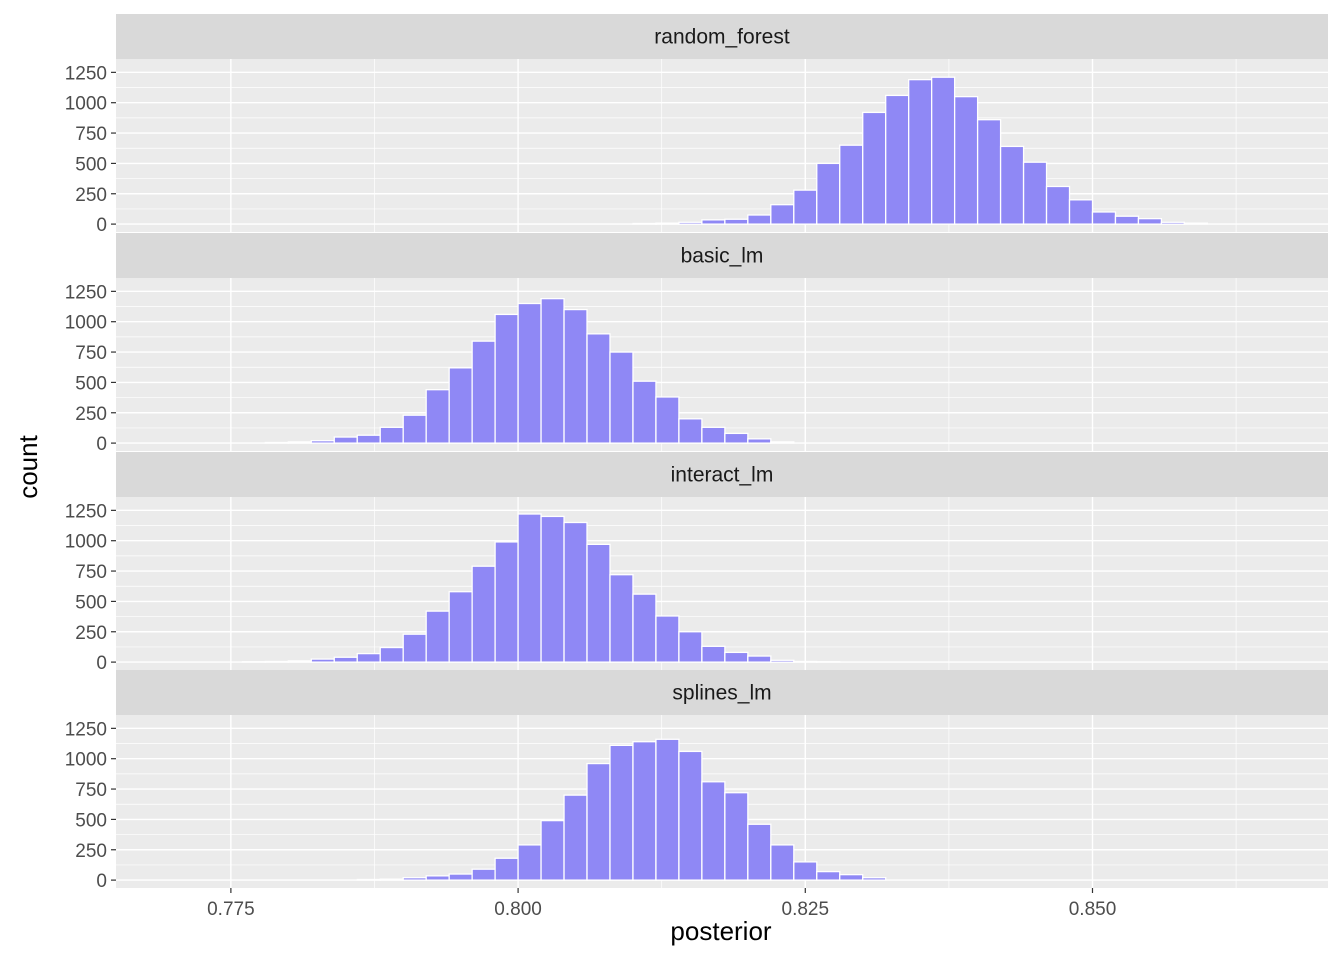  I want to click on strip-label: random_forest, so click(722, 37).